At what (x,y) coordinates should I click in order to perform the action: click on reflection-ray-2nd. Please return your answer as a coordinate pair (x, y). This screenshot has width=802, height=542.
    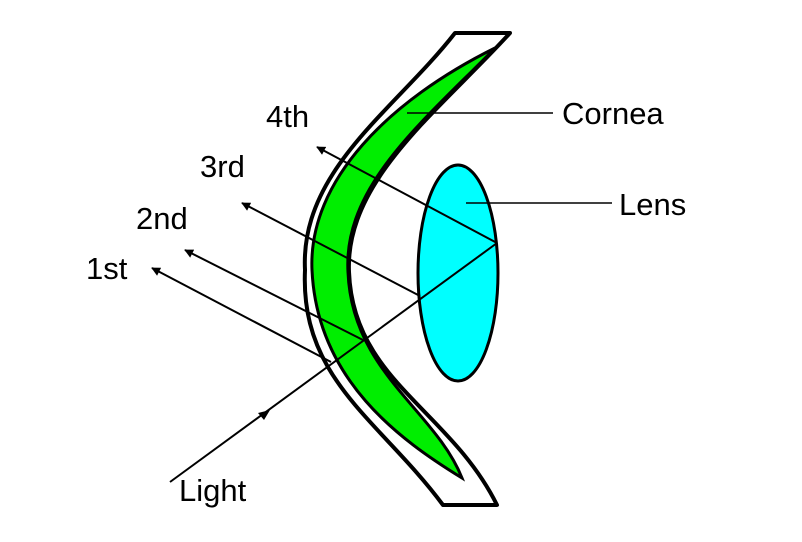
    Looking at the image, I should click on (274, 295).